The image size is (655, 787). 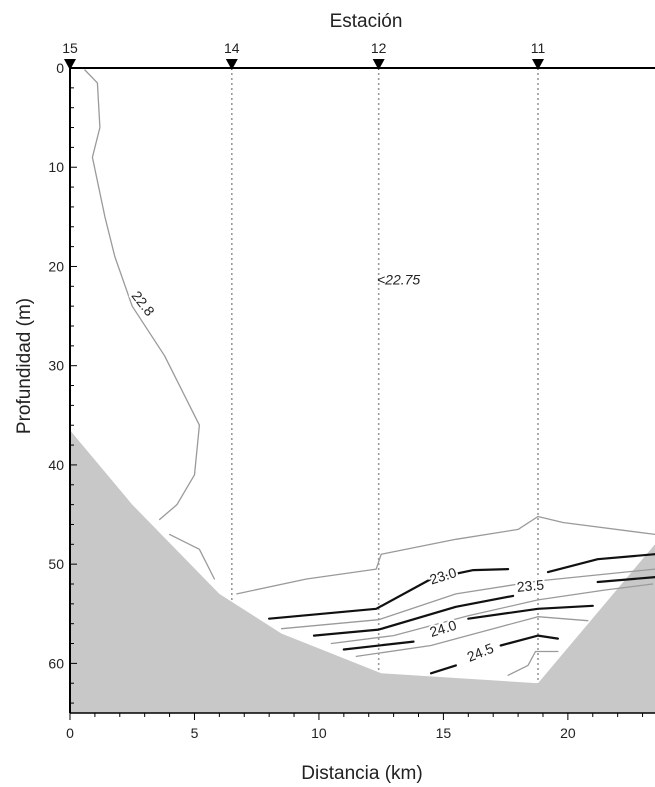 I want to click on annotations: <22.75, so click(x=398, y=279).